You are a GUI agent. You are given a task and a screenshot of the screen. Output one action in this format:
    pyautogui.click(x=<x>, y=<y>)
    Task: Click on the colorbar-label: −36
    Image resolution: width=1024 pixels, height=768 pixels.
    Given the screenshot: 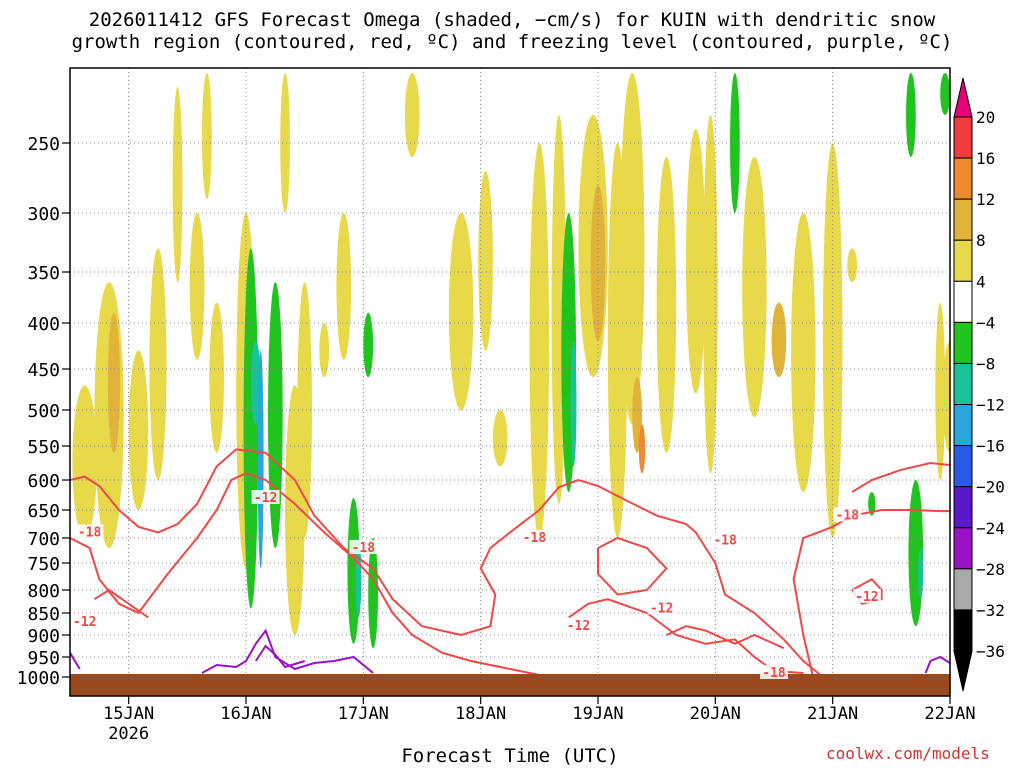 What is the action you would take?
    pyautogui.click(x=990, y=651)
    